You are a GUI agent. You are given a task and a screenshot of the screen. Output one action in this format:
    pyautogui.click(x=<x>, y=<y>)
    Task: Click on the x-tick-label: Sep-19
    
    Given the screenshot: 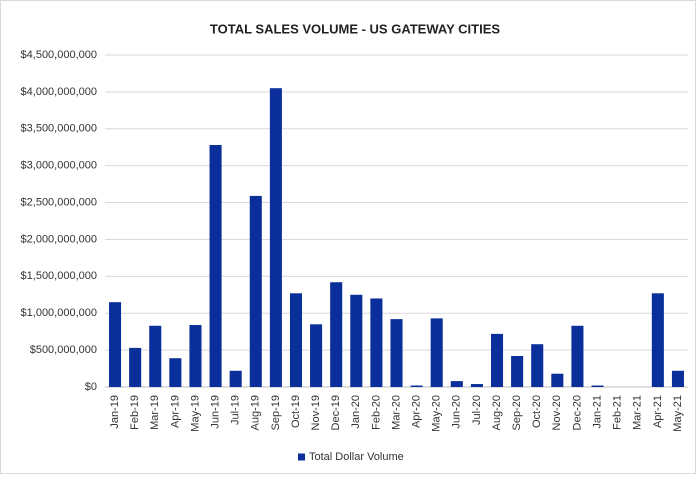 What is the action you would take?
    pyautogui.click(x=276, y=412)
    